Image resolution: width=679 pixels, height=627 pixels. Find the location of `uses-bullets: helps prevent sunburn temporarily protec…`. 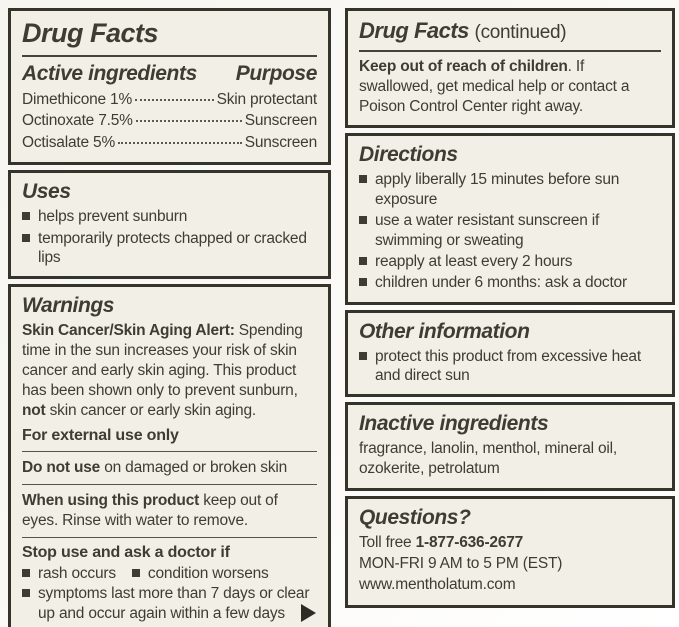

uses-bullets: helps prevent sunburn temporarily protec… is located at coordinates (169, 237).